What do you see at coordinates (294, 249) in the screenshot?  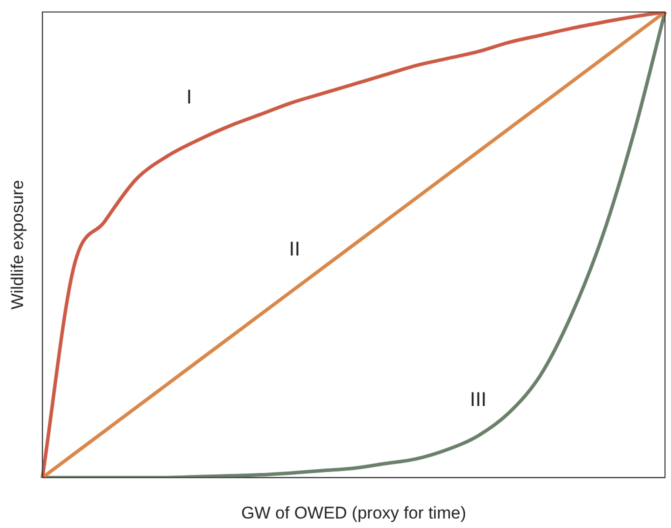 I see `series-label: II` at bounding box center [294, 249].